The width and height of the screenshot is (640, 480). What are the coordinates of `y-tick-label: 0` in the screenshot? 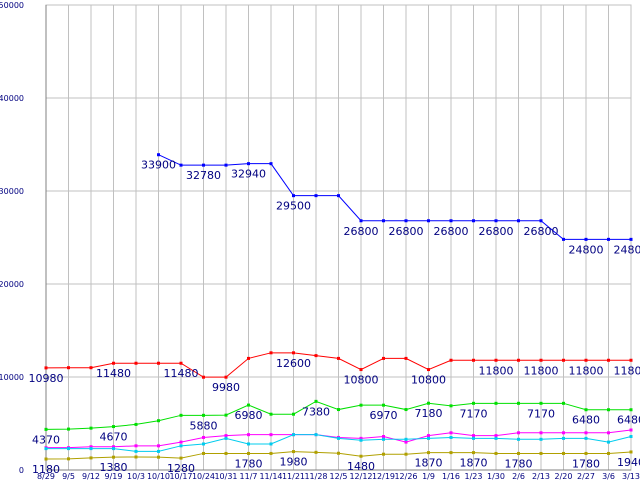 It's located at (21, 470).